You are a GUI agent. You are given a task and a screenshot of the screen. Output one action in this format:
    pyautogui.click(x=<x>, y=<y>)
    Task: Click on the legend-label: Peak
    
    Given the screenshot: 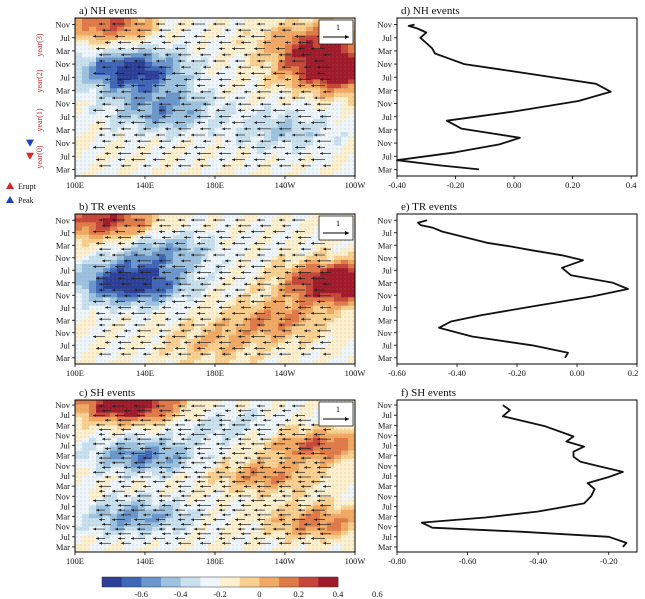 What is the action you would take?
    pyautogui.click(x=26, y=200)
    